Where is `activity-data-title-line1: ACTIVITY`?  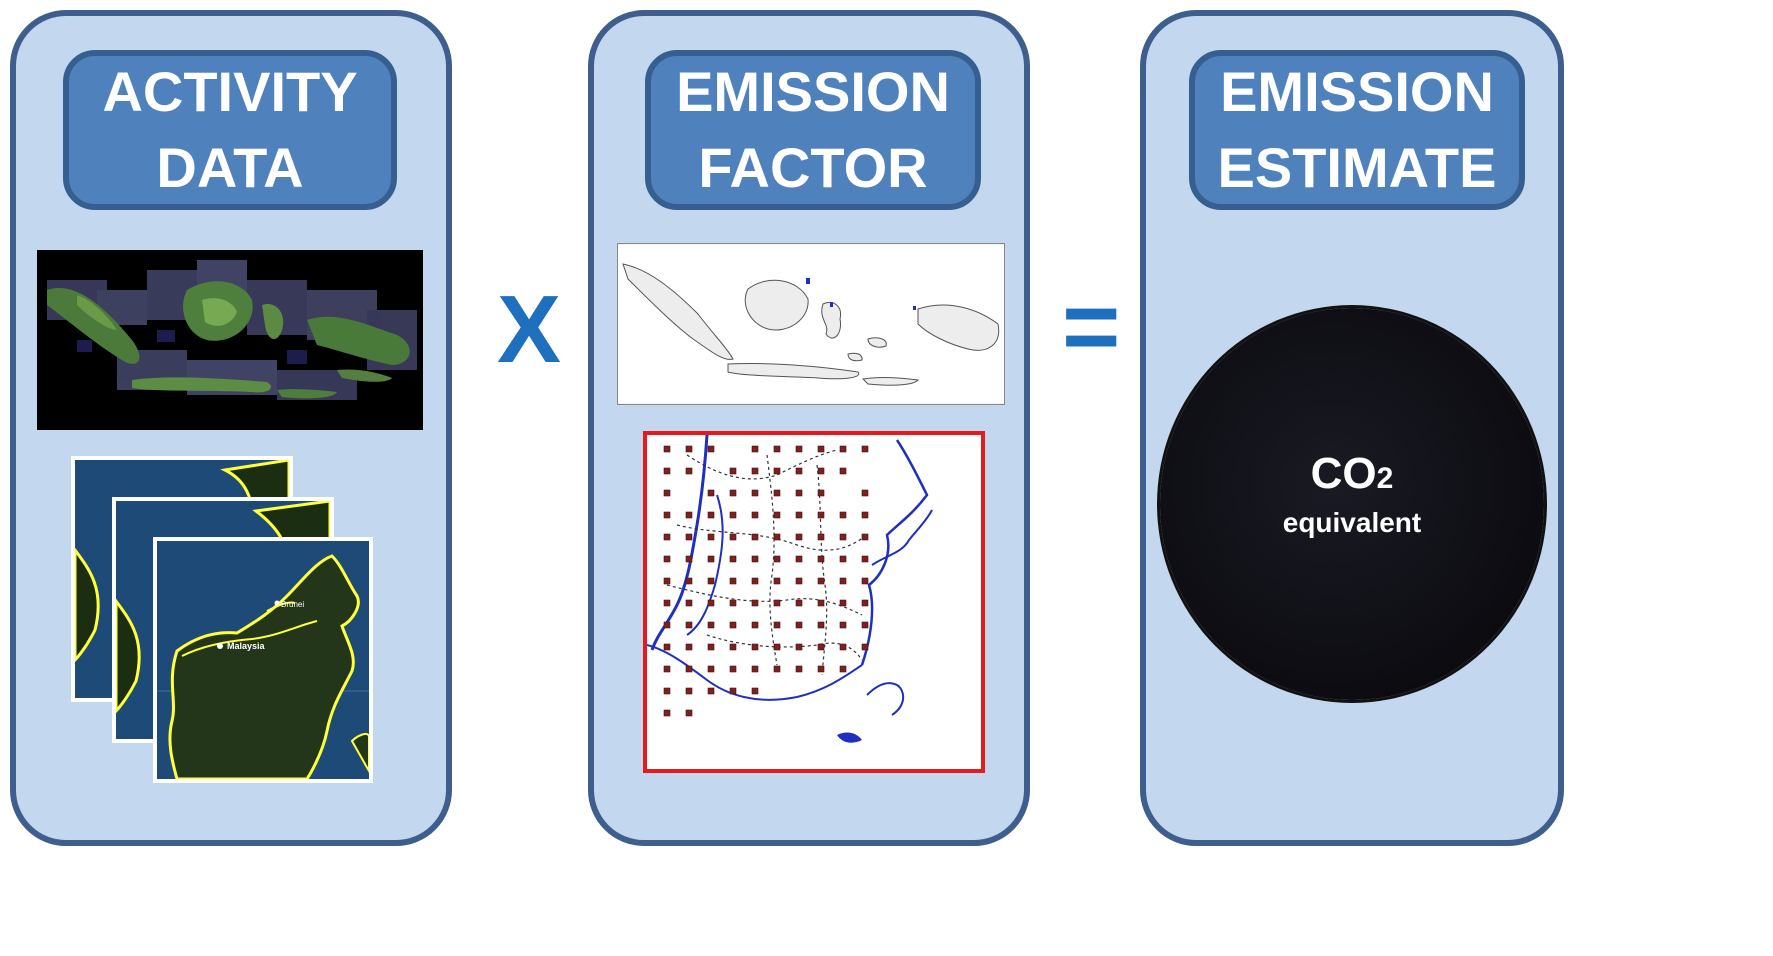
activity-data-title-line1: ACTIVITY is located at coordinates (229, 92).